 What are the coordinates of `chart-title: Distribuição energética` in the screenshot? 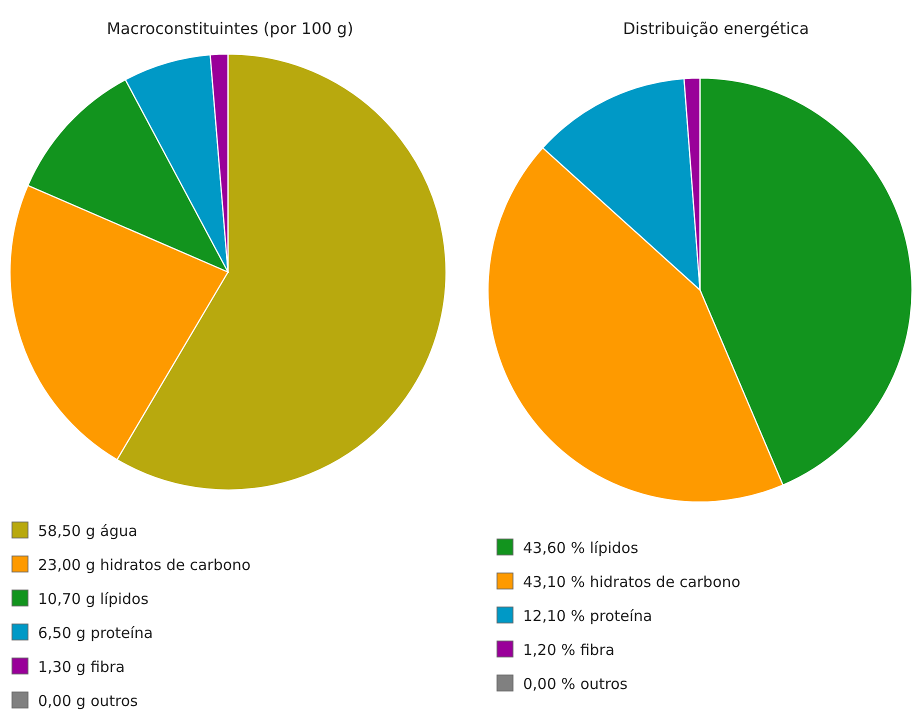 It's located at (716, 28).